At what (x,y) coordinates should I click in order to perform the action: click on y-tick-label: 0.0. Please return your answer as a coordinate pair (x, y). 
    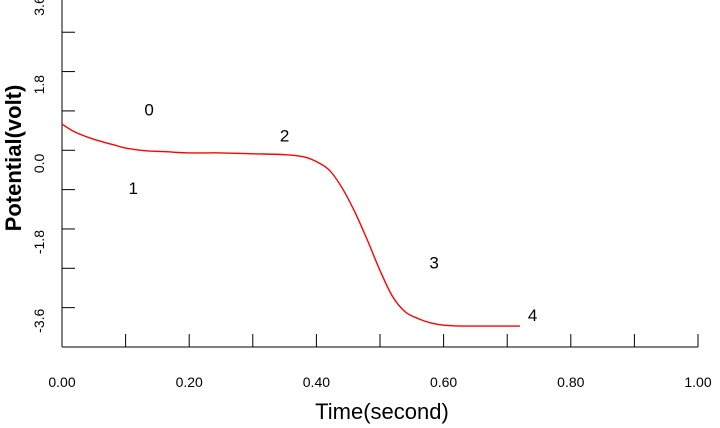
    Looking at the image, I should click on (39, 163).